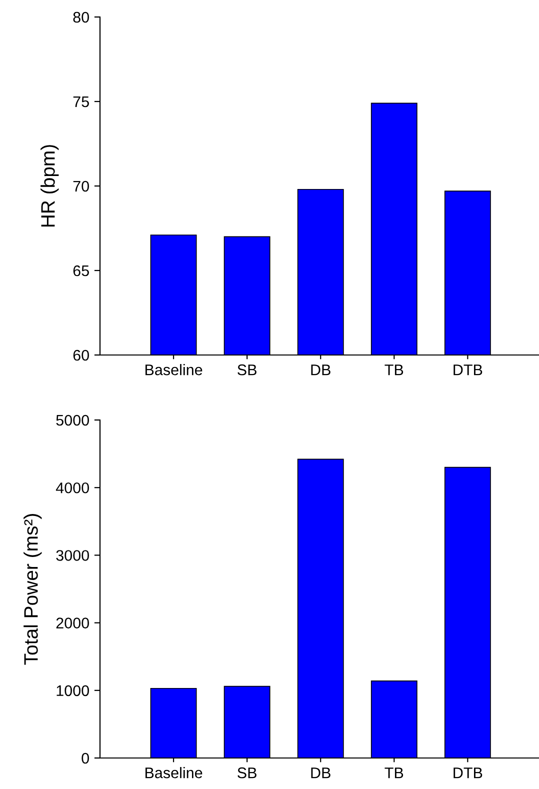  Describe the element at coordinates (81, 102) in the screenshot. I see `y-tick-label: 75` at that location.